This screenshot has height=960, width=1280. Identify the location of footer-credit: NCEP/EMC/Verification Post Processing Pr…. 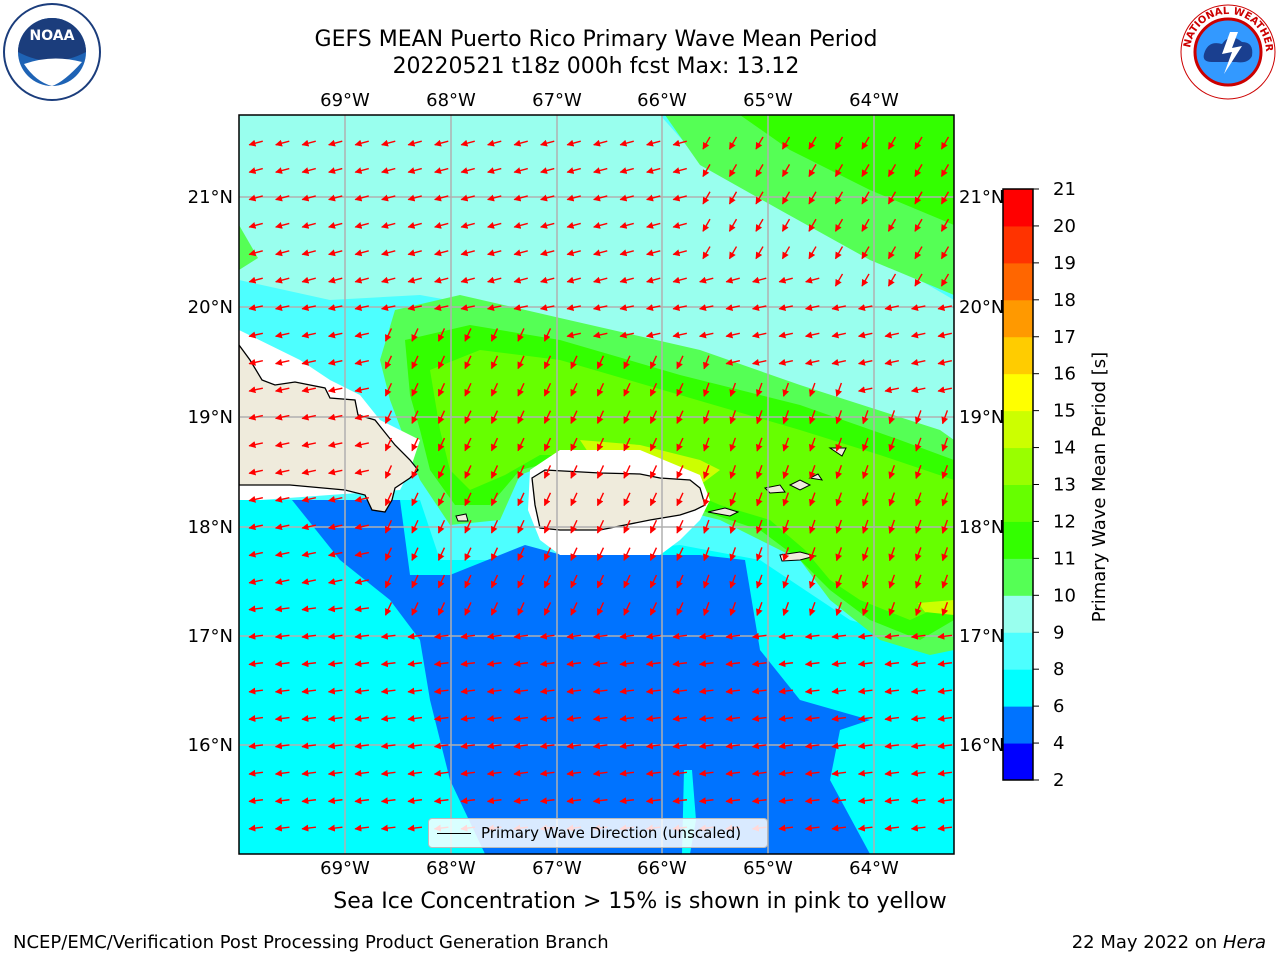
(311, 942).